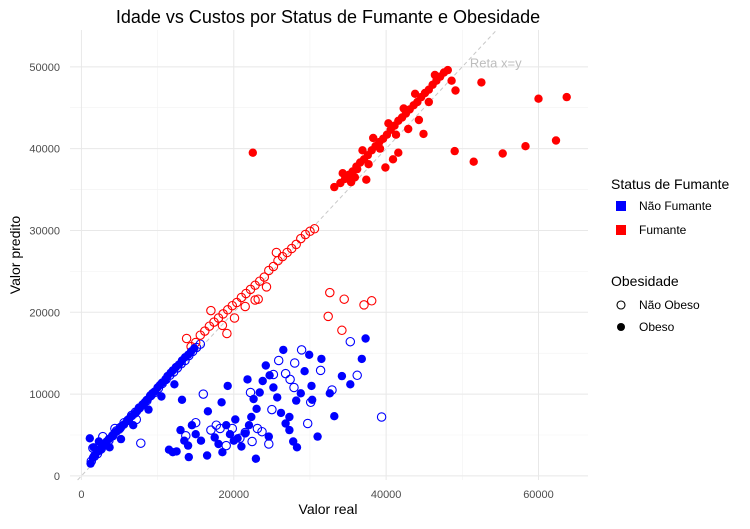  I want to click on series-nao-fumante-obeso, so click(227, 401).